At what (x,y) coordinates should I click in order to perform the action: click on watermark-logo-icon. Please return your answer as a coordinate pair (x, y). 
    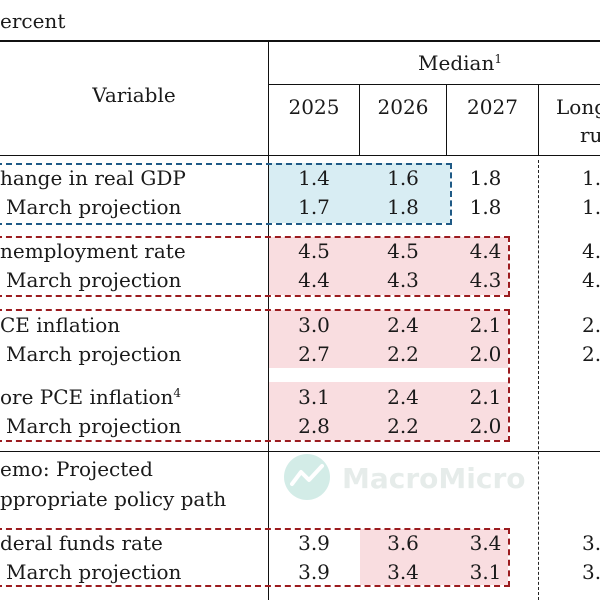
    Looking at the image, I should click on (307, 477).